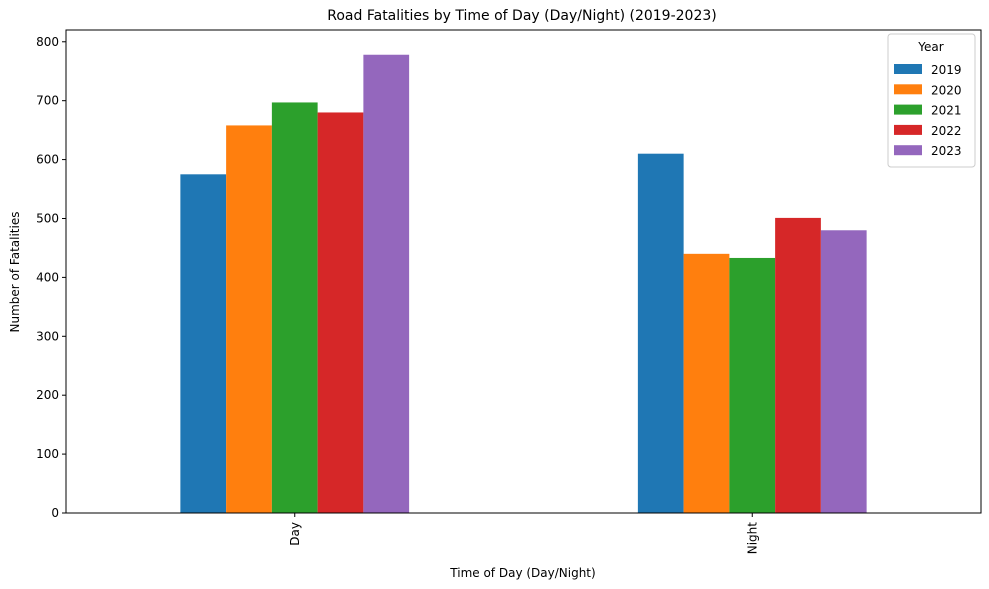 The image size is (989, 589). What do you see at coordinates (47, 218) in the screenshot?
I see `y-tick-label: 500` at bounding box center [47, 218].